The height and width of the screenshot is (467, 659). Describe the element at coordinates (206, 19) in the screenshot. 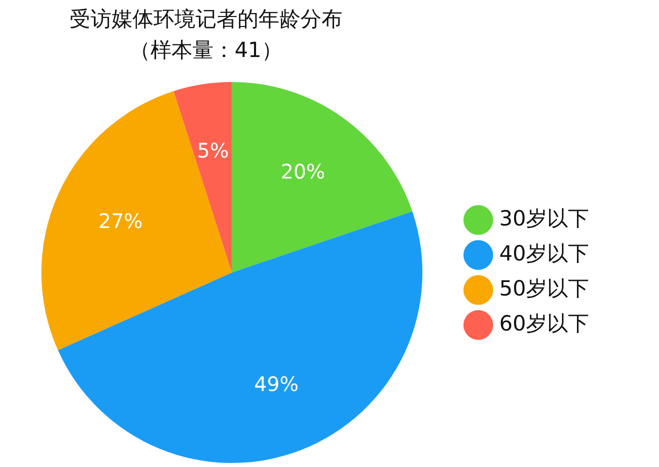

I see `chart-title: 受访媒体环境记者的年龄分布` at that location.